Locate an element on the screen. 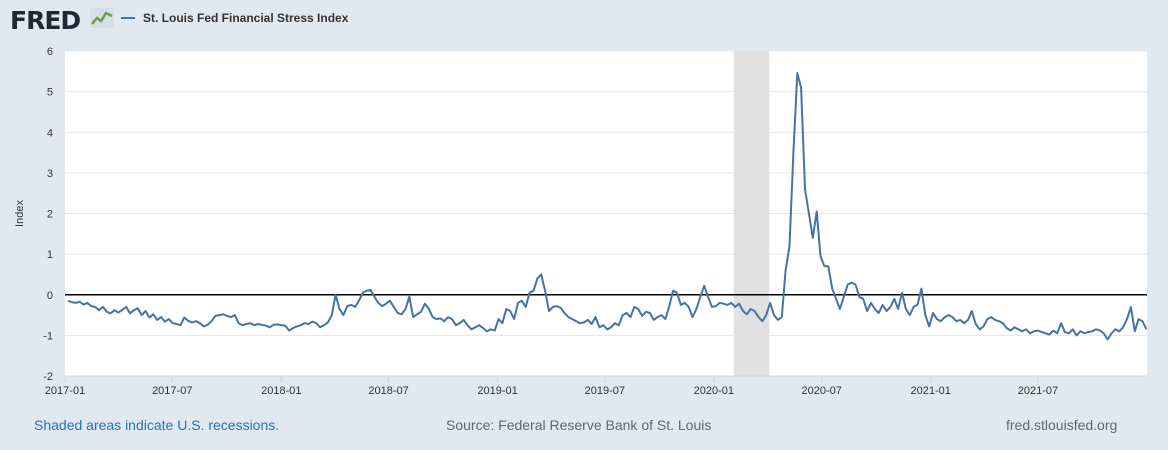 This screenshot has height=450, width=1168. y-tick-label: 3 is located at coordinates (50, 174).